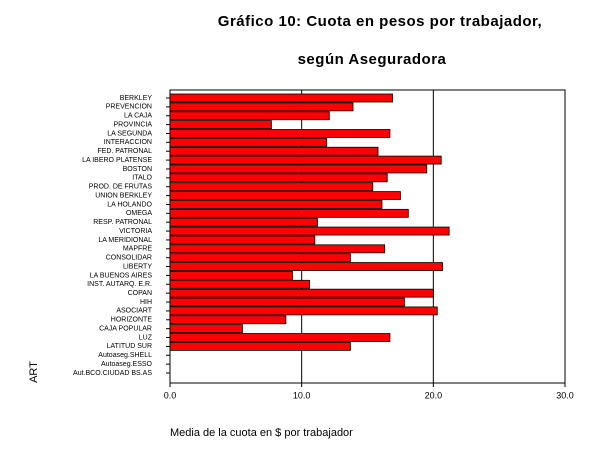  What do you see at coordinates (134, 311) in the screenshot?
I see `y-tick-label: ASOCIART` at bounding box center [134, 311].